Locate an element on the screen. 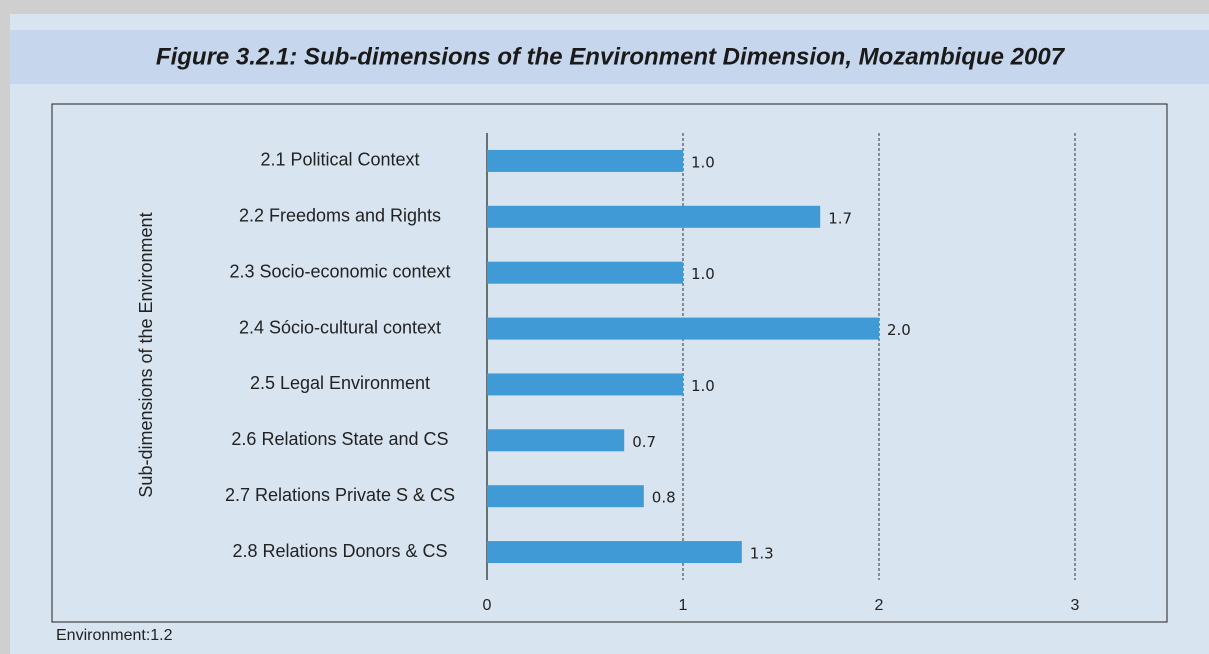 Image resolution: width=1209 pixels, height=654 pixels. x-tick-label: 3 is located at coordinates (1075, 605).